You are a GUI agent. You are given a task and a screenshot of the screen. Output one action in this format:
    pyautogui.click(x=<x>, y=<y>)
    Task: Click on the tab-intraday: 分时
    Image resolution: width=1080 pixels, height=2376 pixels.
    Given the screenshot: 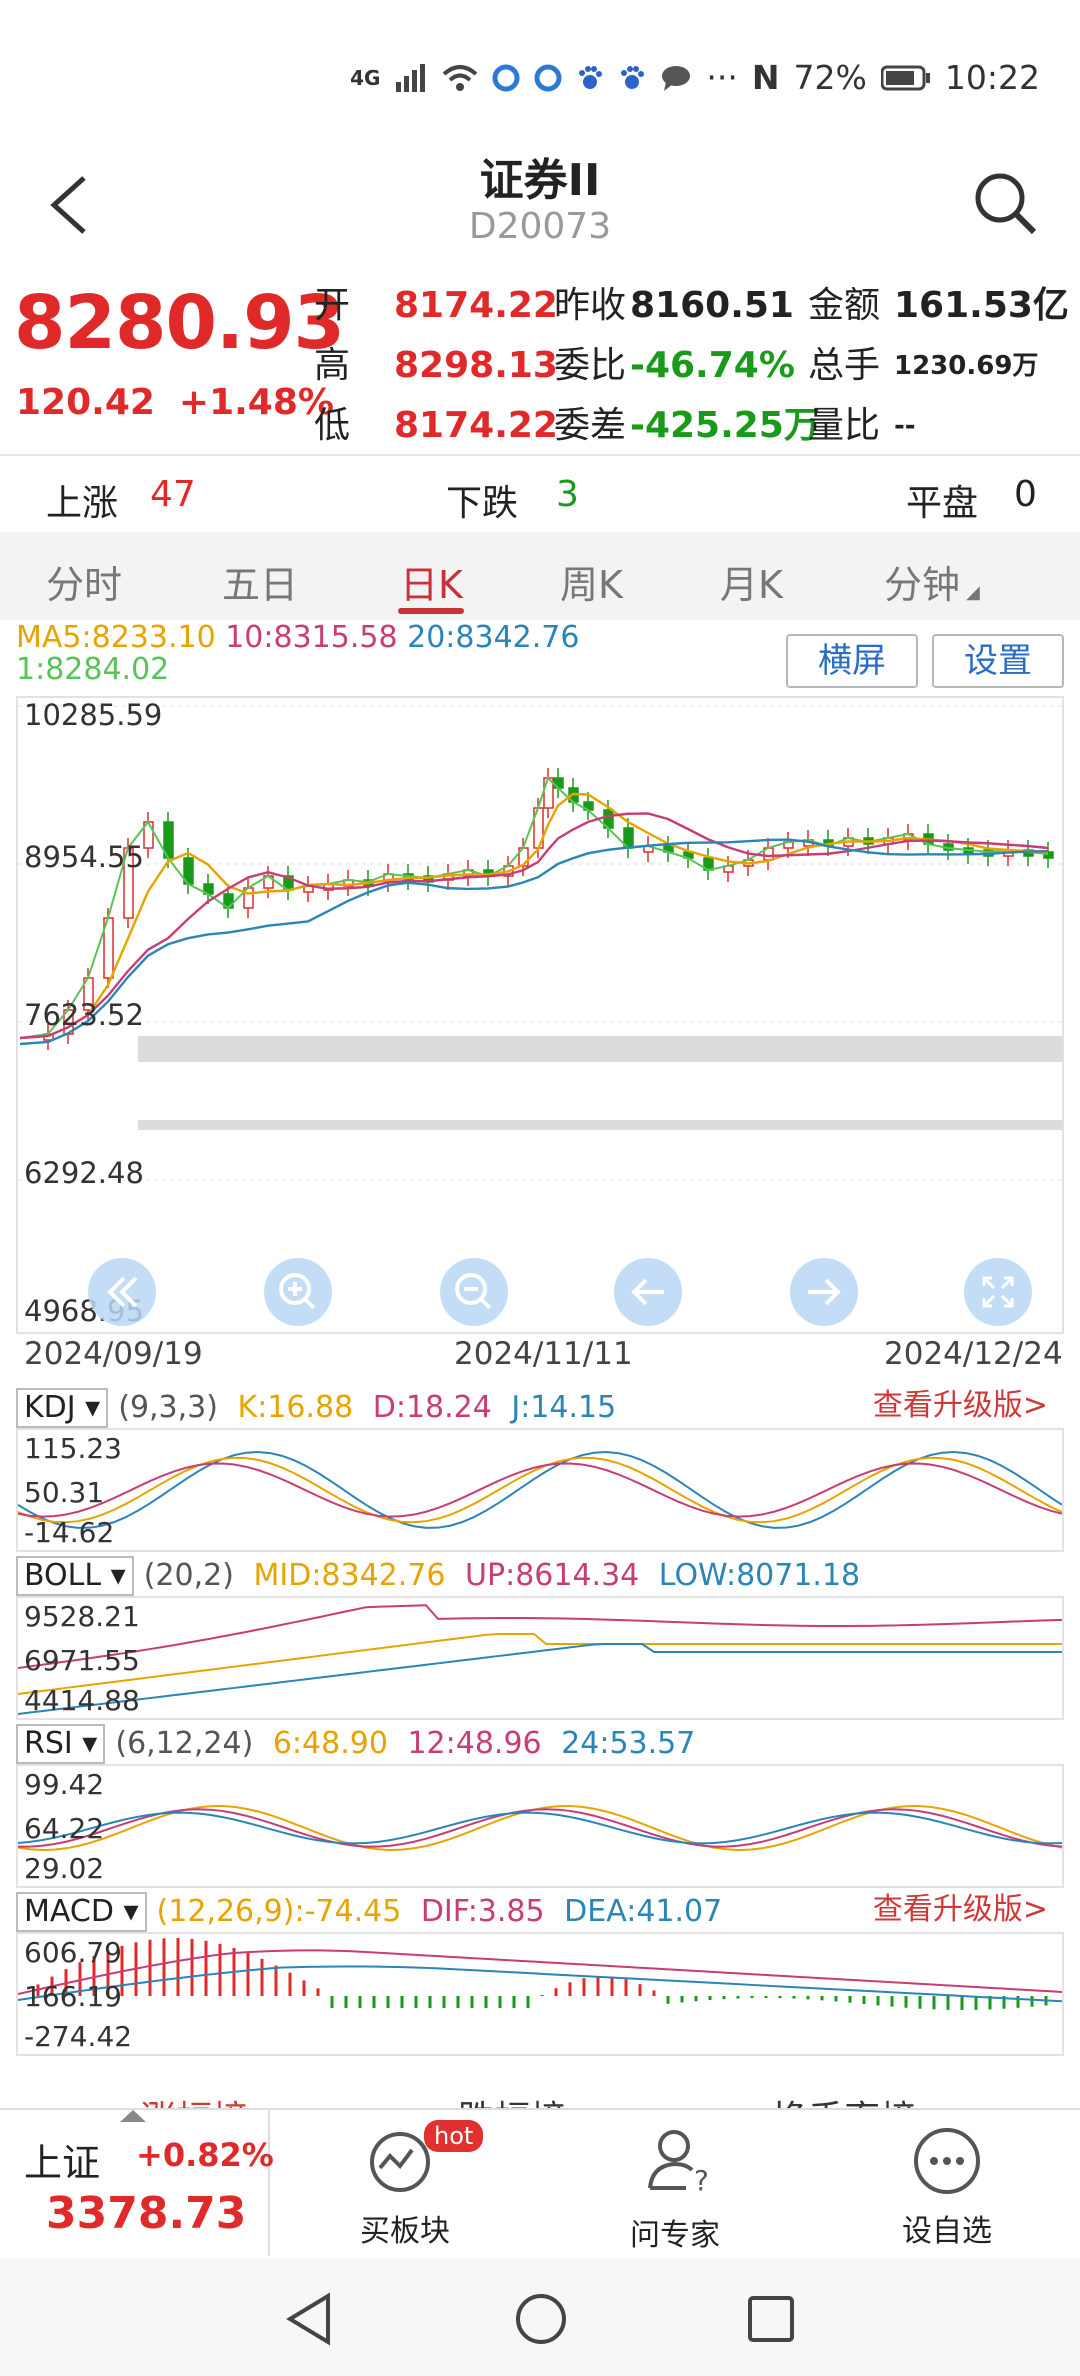 What is the action you would take?
    pyautogui.click(x=84, y=585)
    